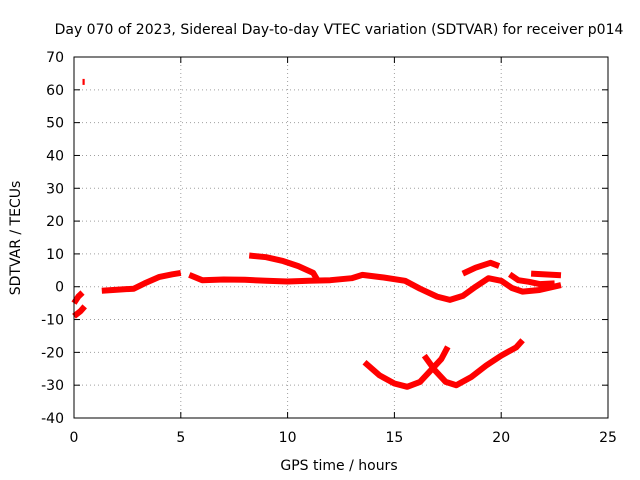 The height and width of the screenshot is (480, 640). I want to click on series-trace-b, so click(79, 311).